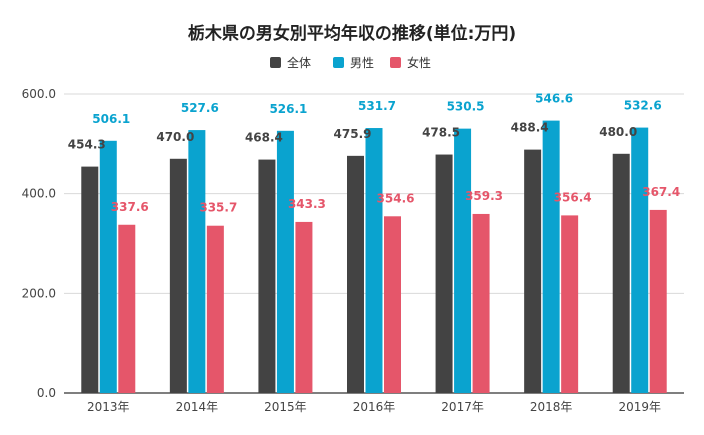 The image size is (704, 435). What do you see at coordinates (466, 107) in the screenshot?
I see `data-label-male: 530.5` at bounding box center [466, 107].